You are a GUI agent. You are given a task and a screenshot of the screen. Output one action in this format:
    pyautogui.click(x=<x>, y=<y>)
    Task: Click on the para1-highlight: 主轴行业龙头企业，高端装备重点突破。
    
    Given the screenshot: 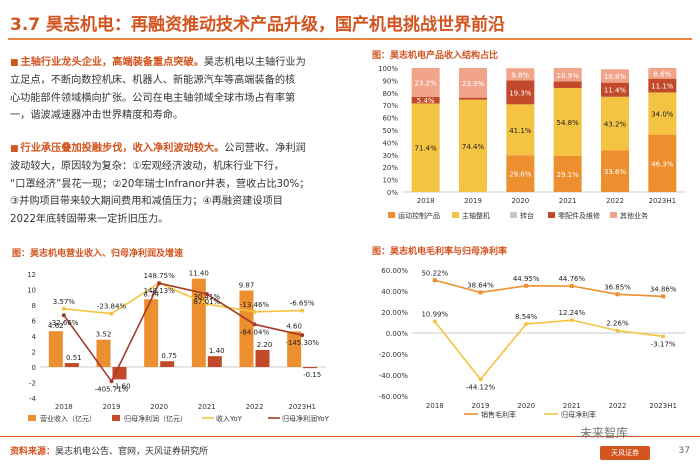 What is the action you would take?
    pyautogui.click(x=112, y=62)
    